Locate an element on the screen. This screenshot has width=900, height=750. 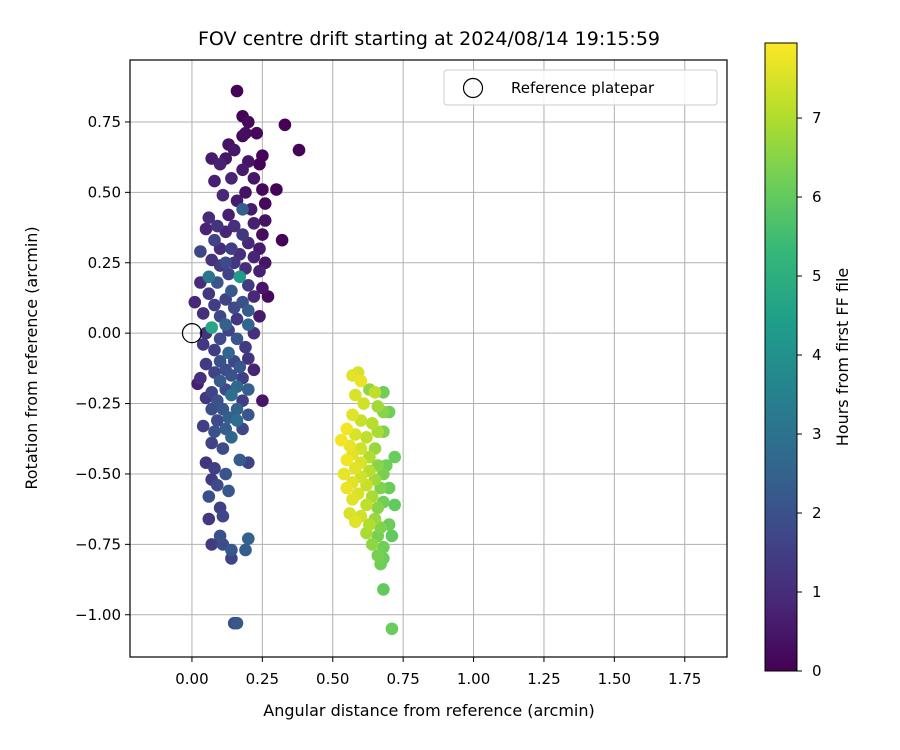
colorbar-tick-label: 0 is located at coordinates (817, 671).